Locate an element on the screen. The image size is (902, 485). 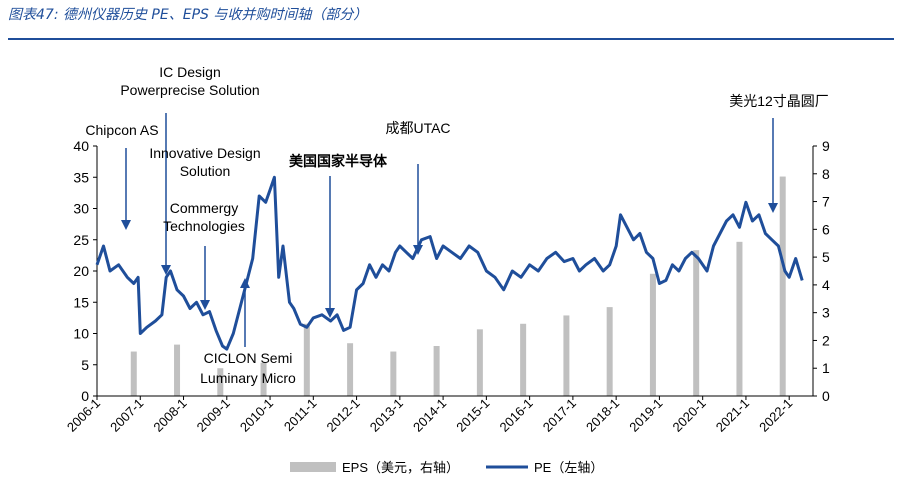
annotation-label-commergy-0: Commergy is located at coordinates (204, 208).